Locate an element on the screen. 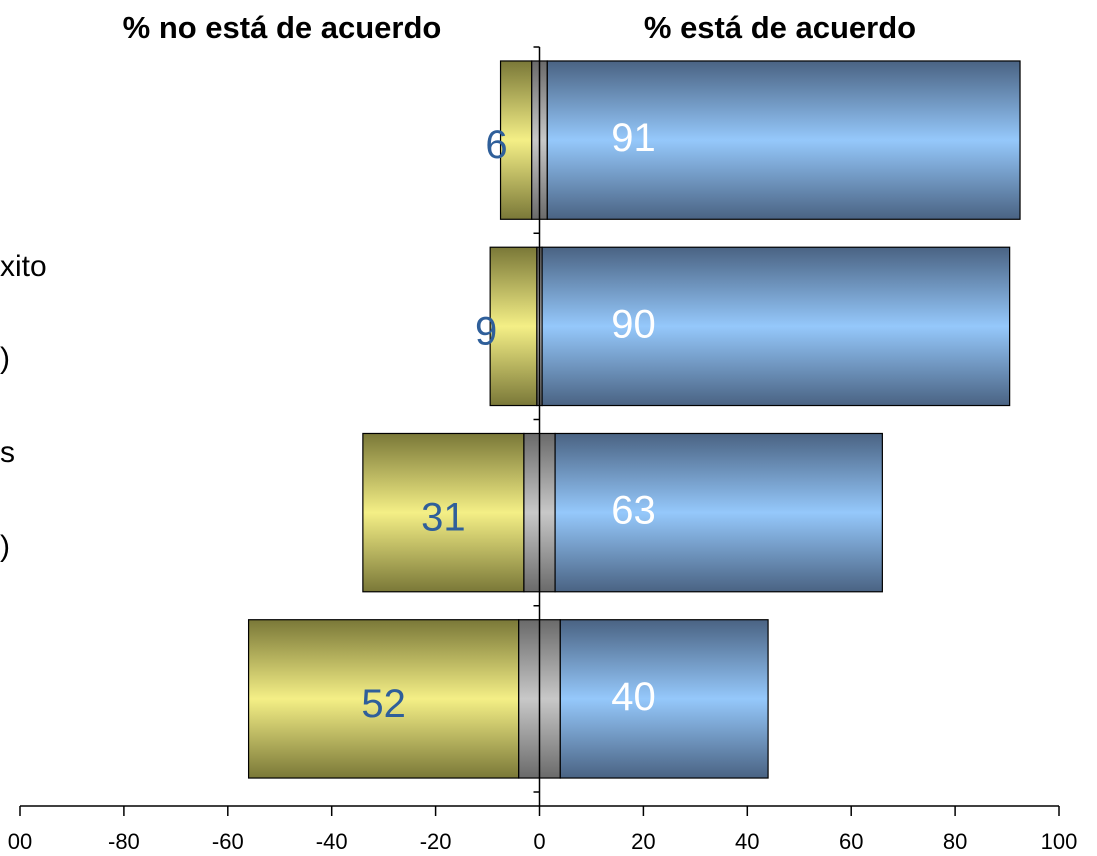 The width and height of the screenshot is (1097, 856). data-label-disagree: 6 is located at coordinates (496, 145).